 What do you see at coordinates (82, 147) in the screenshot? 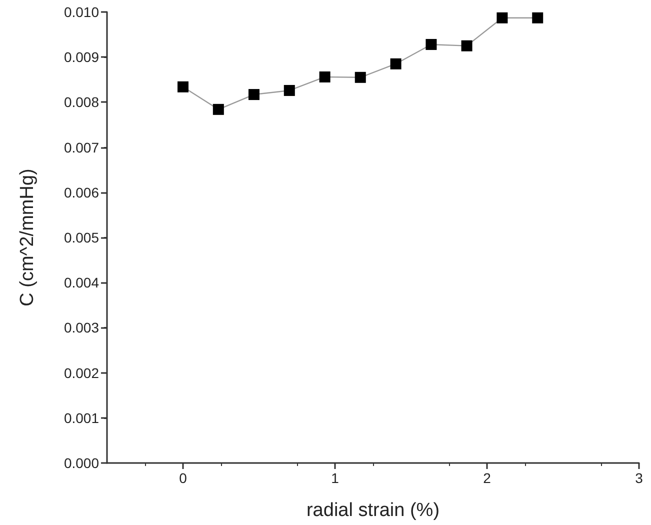
I see `y-tick-label: 0.007` at bounding box center [82, 147].